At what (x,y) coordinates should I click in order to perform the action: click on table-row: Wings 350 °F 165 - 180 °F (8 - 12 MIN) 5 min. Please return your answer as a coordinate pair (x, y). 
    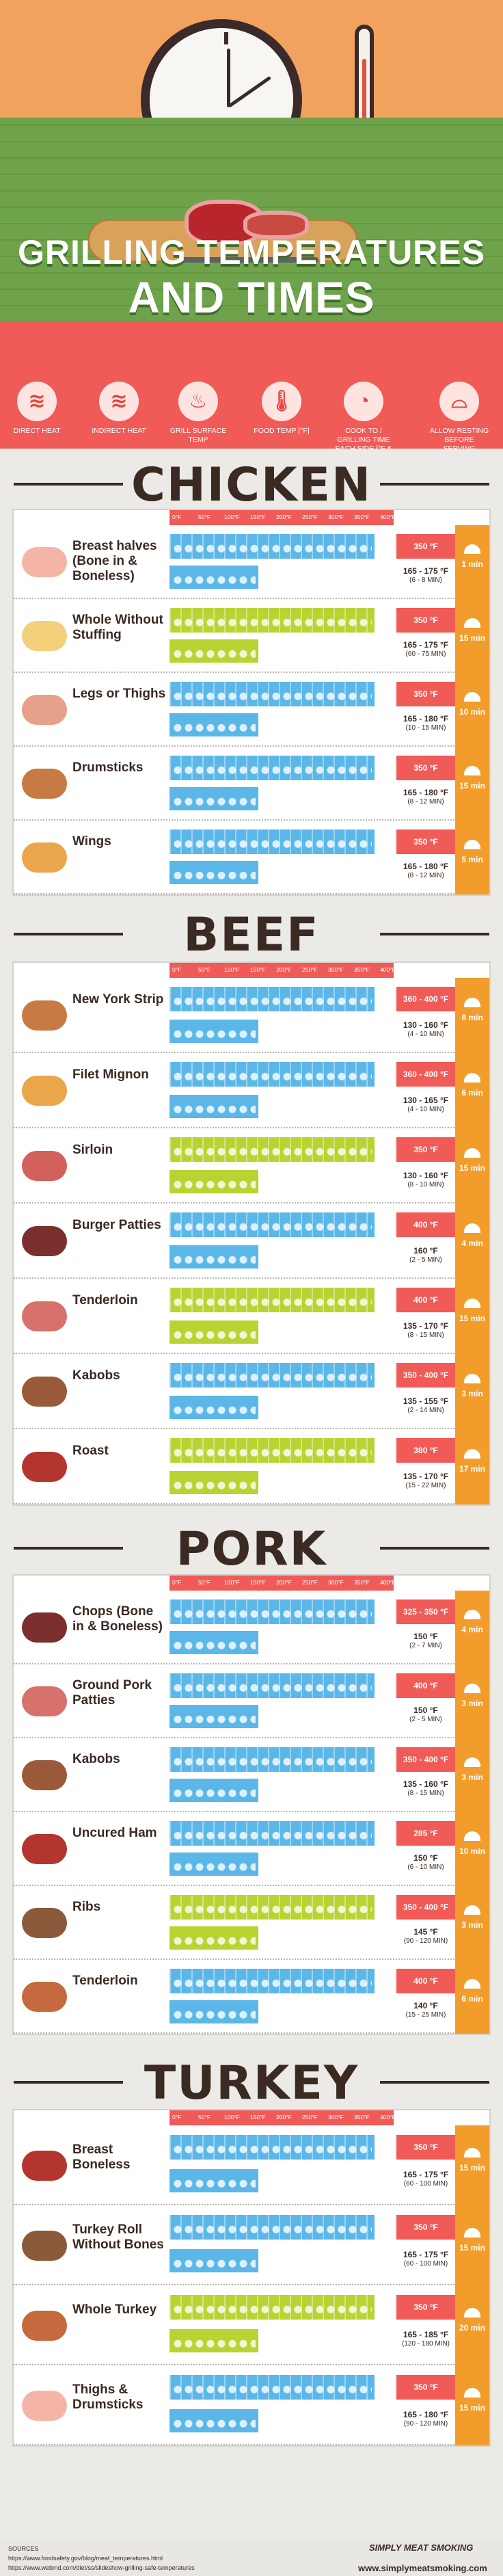
    Looking at the image, I should click on (251, 857).